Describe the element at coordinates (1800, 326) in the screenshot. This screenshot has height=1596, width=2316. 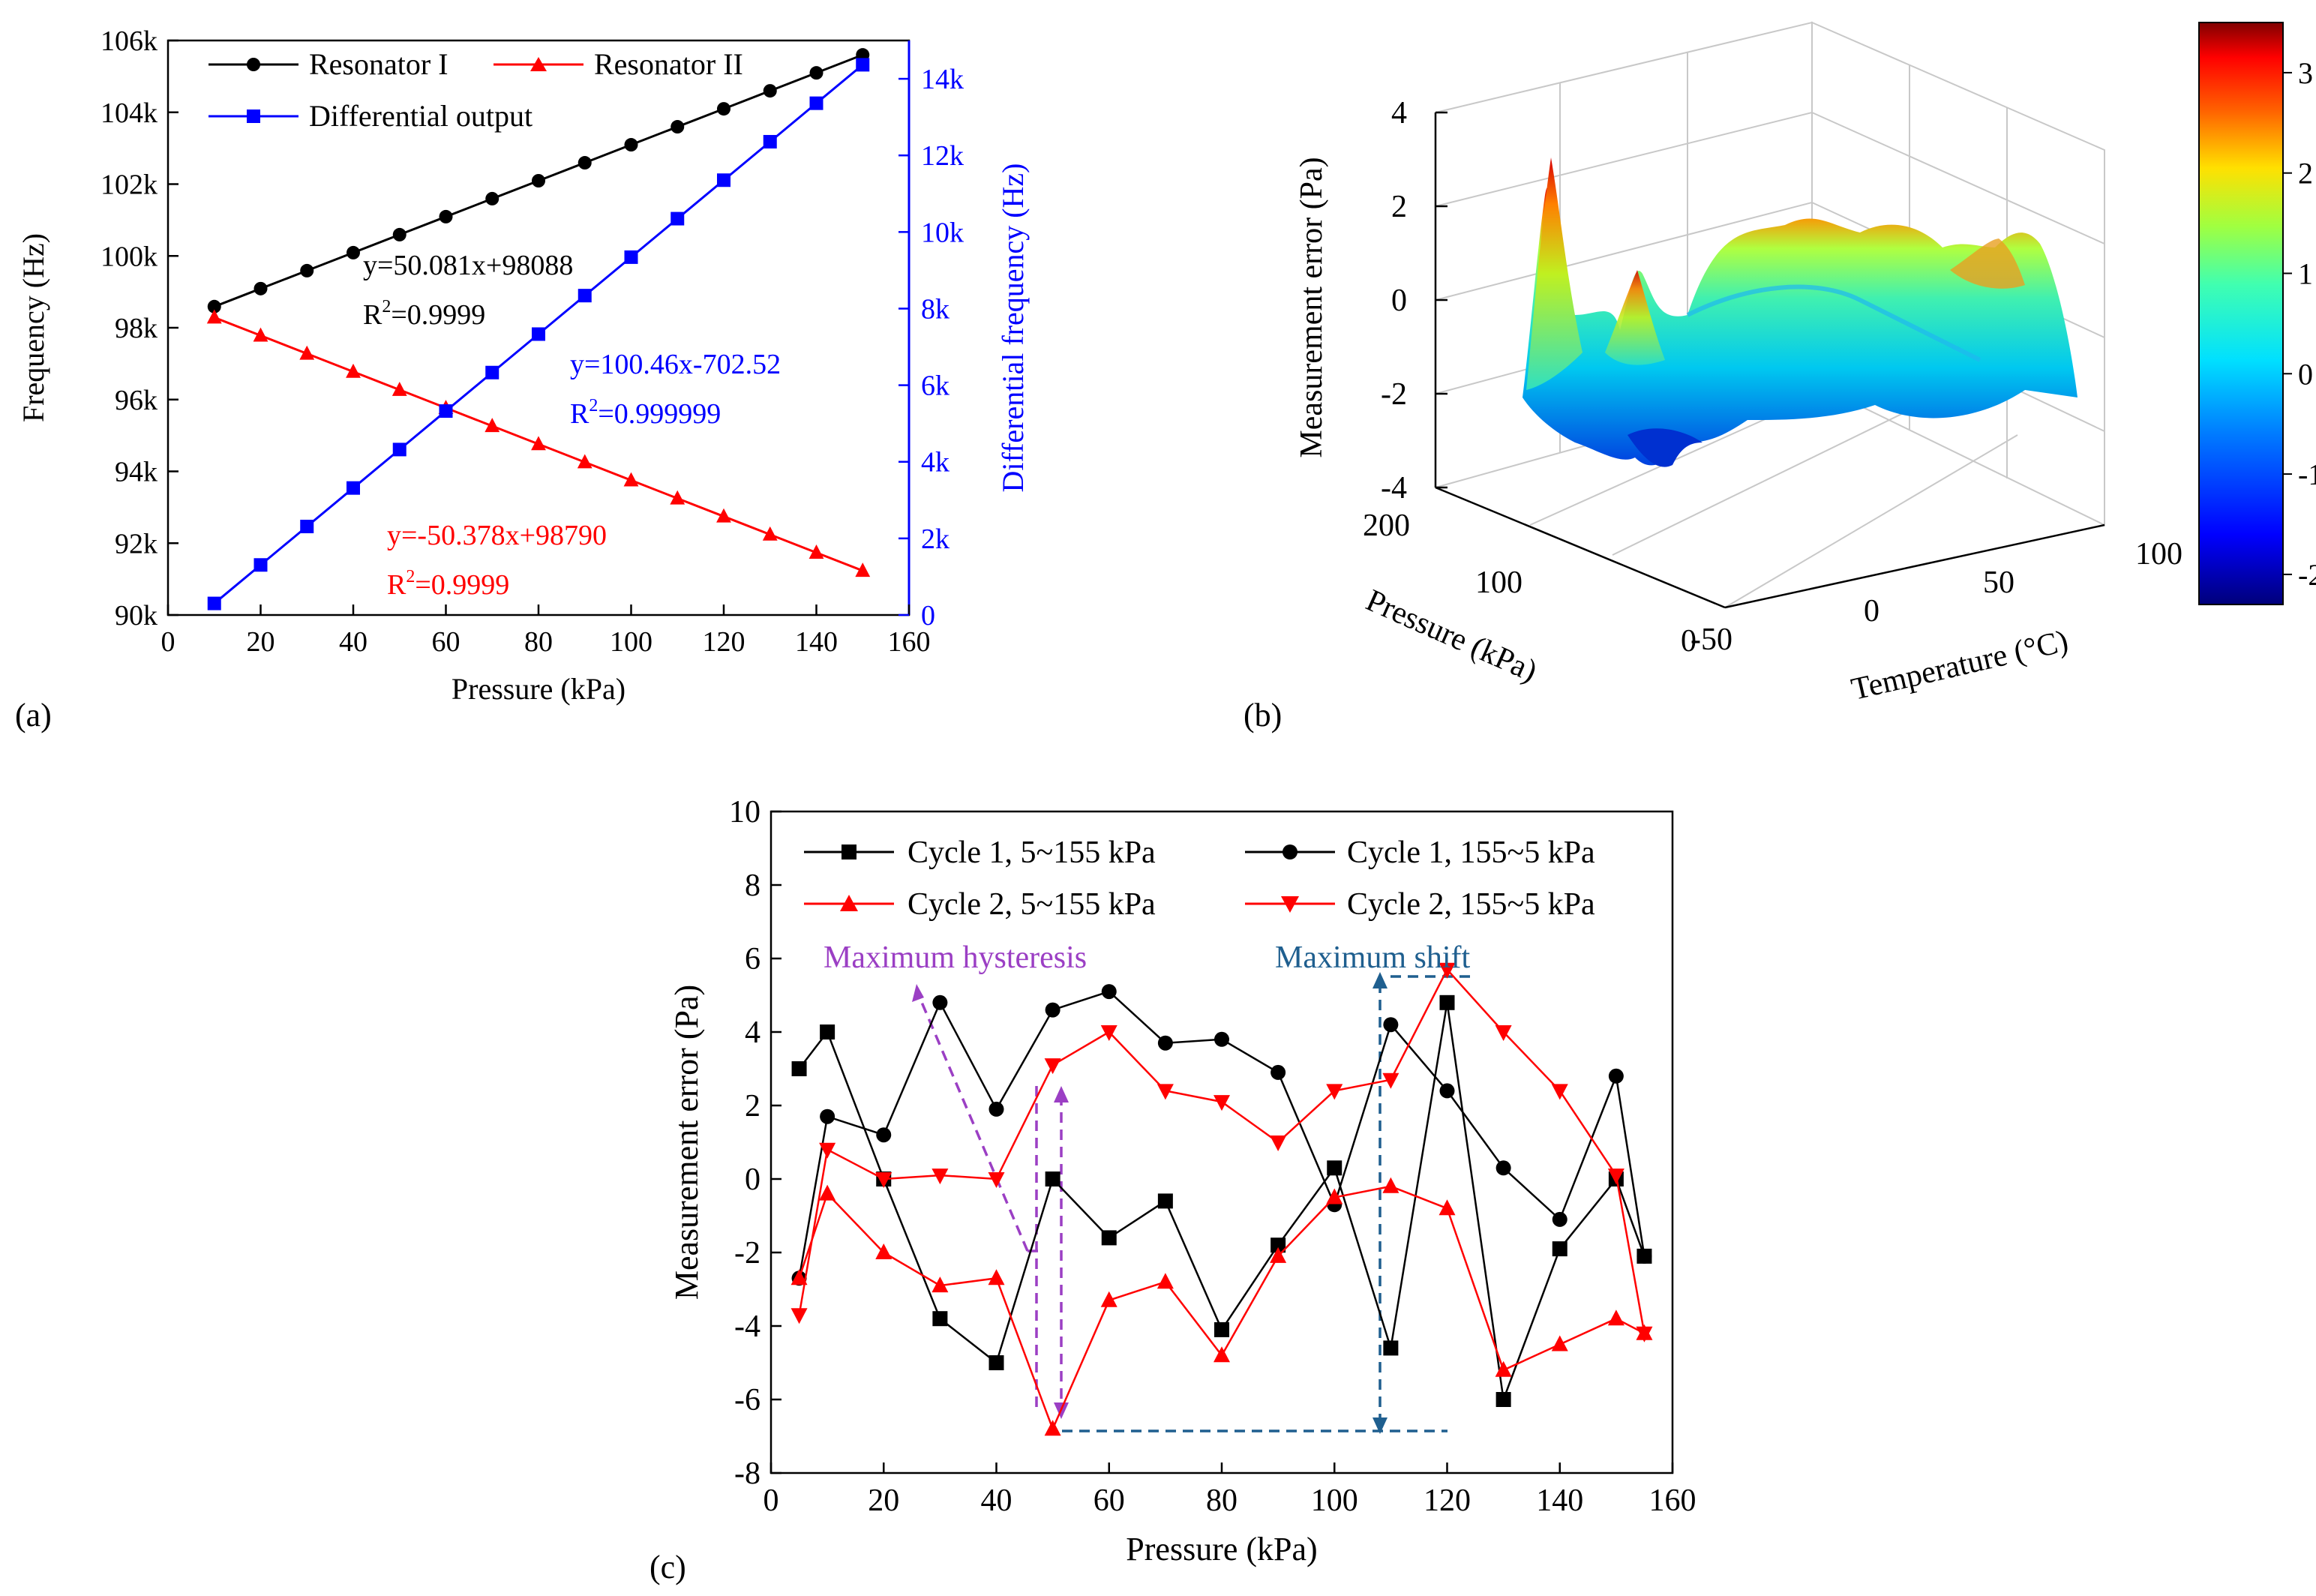
I see `surface-body` at that location.